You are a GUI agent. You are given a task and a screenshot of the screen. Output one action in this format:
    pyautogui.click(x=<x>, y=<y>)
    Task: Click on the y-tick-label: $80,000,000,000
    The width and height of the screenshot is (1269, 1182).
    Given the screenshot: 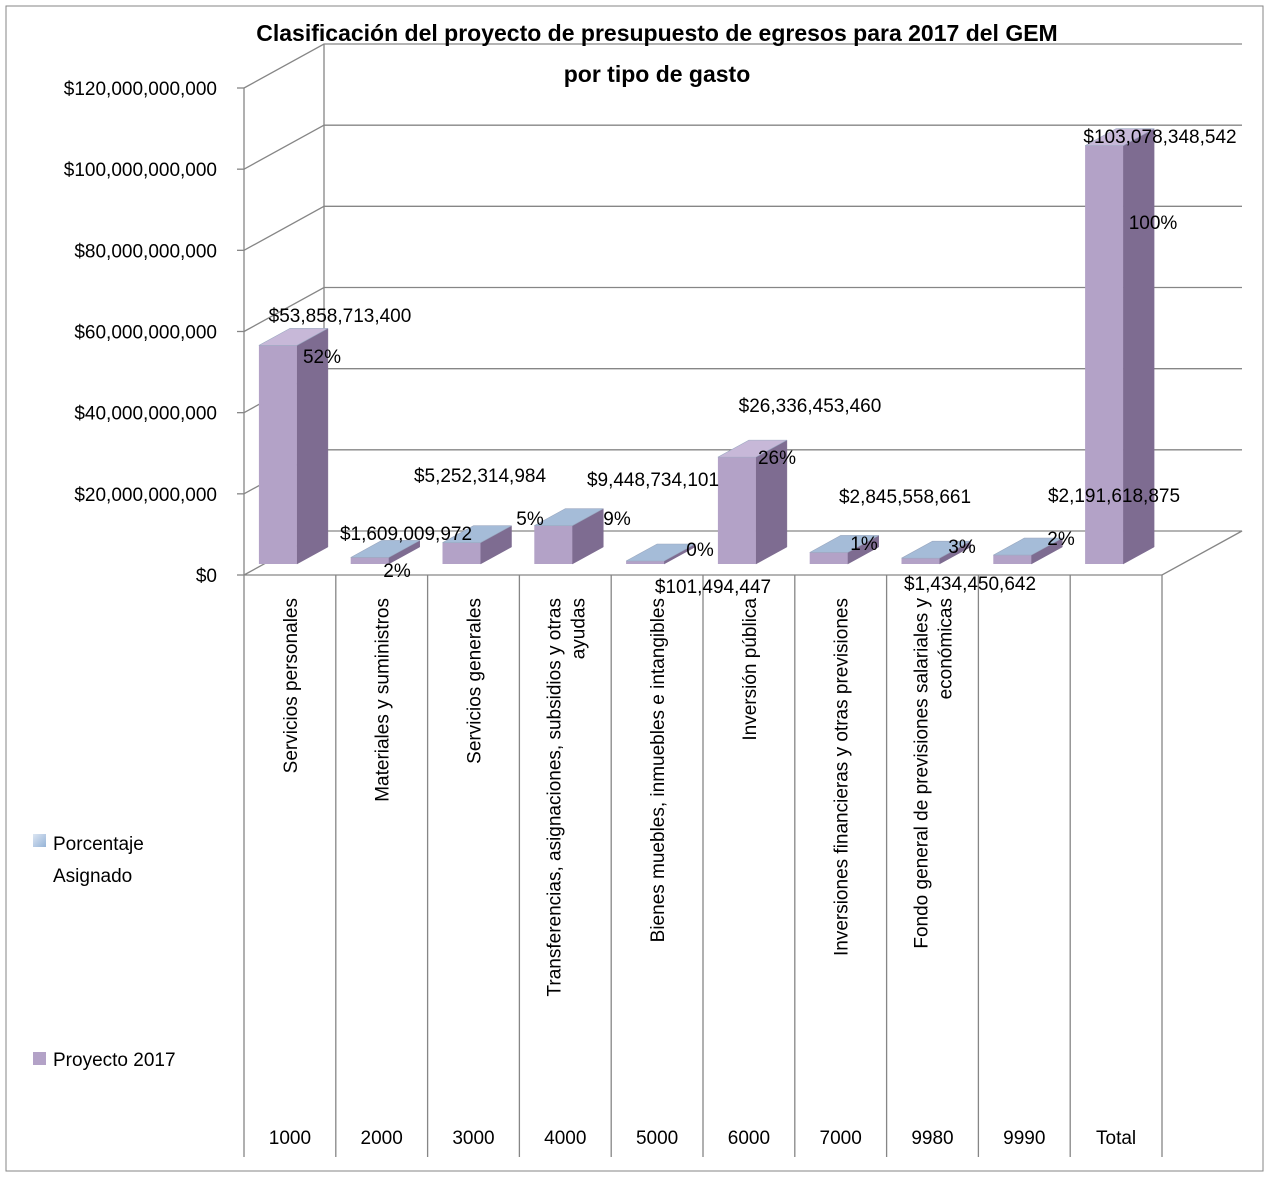 What is the action you would take?
    pyautogui.click(x=145, y=251)
    